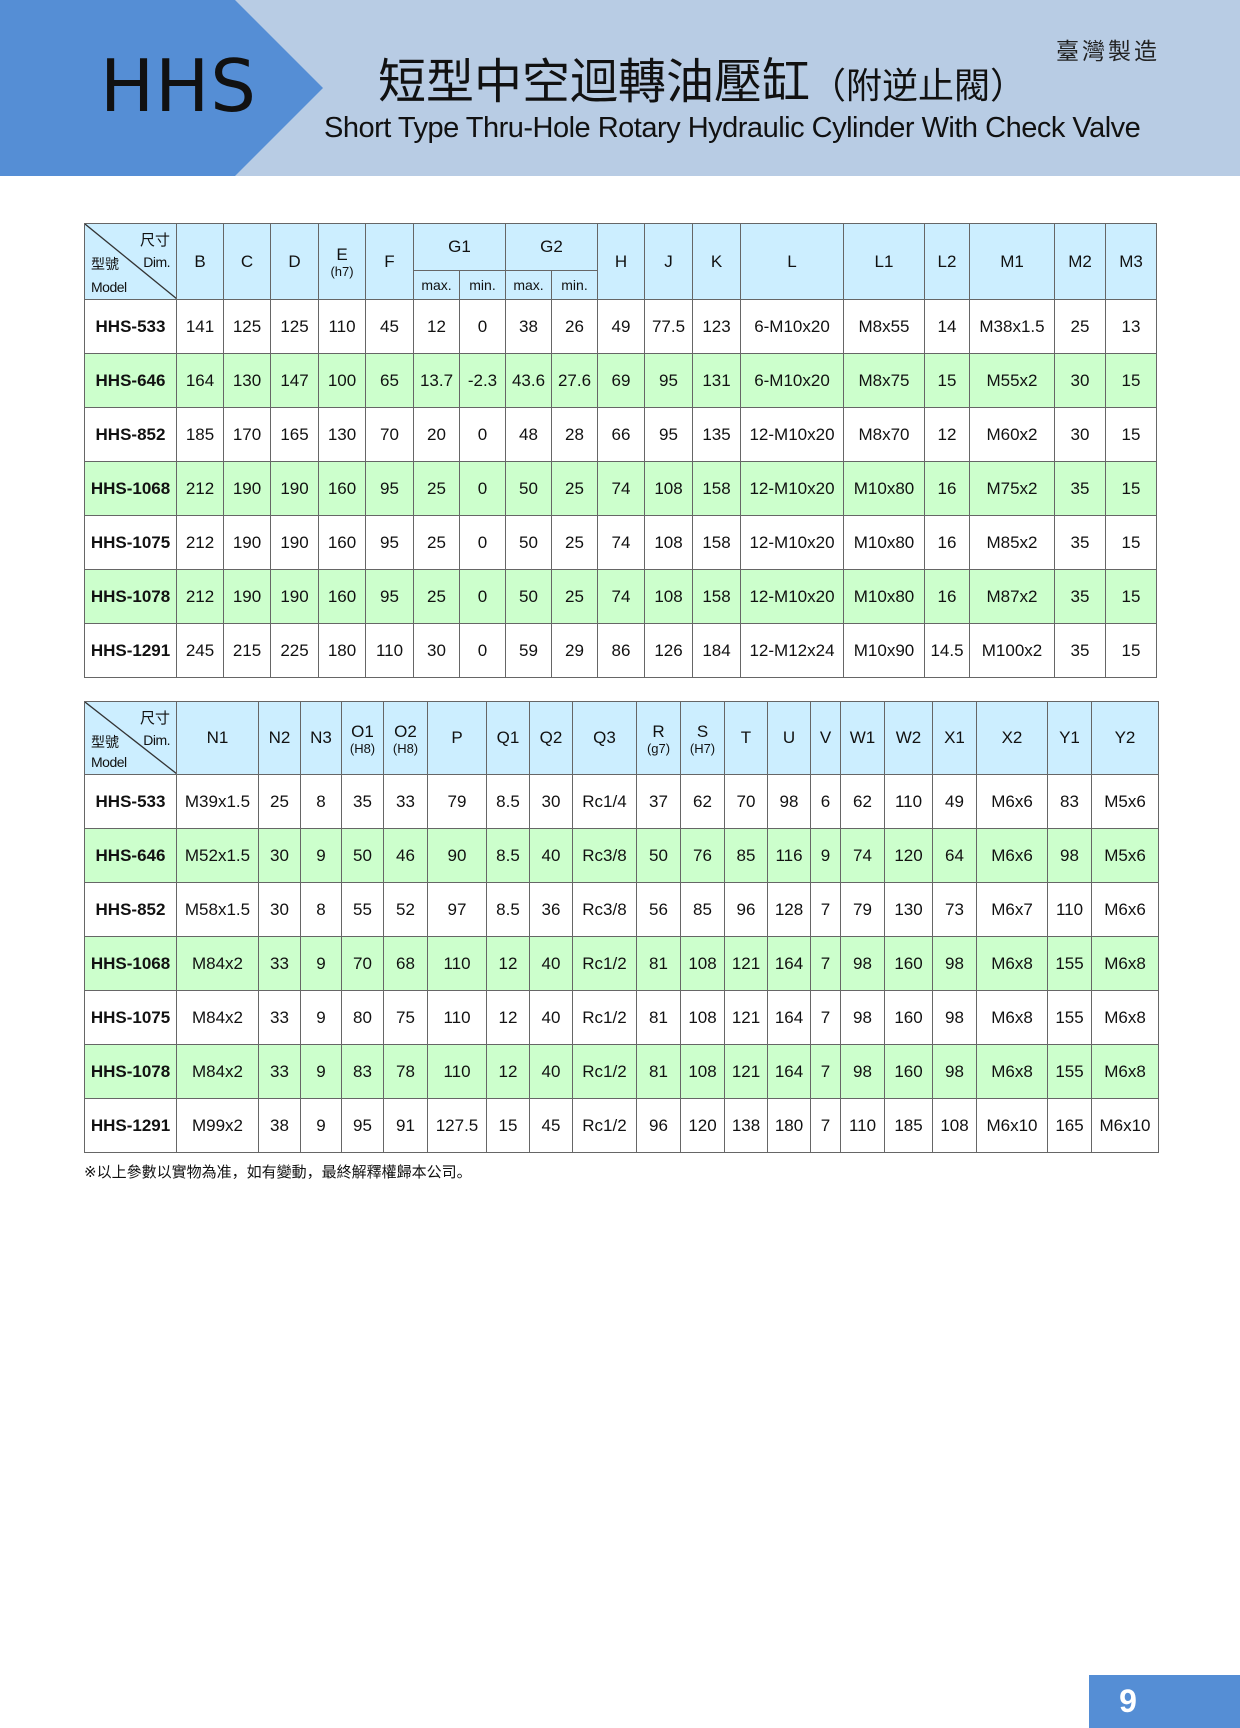 This screenshot has width=1240, height=1728. What do you see at coordinates (362, 738) in the screenshot?
I see `column-header-o1: O1 (H8)` at bounding box center [362, 738].